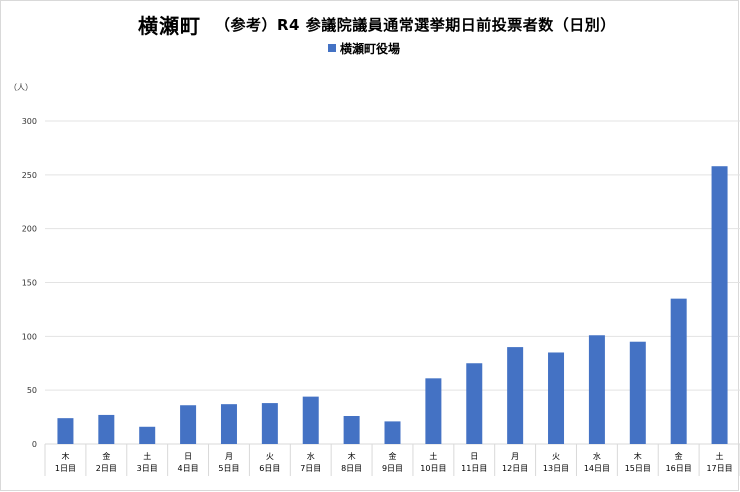  What do you see at coordinates (351, 468) in the screenshot?
I see `x-tick-day: 8日目` at bounding box center [351, 468].